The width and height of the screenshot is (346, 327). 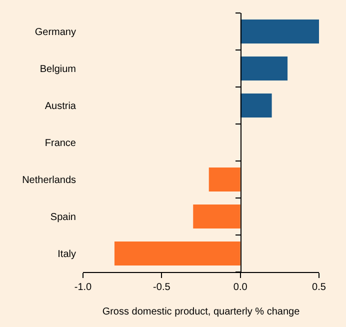 What do you see at coordinates (60, 106) in the screenshot?
I see `y-tick-label: Austria` at bounding box center [60, 106].